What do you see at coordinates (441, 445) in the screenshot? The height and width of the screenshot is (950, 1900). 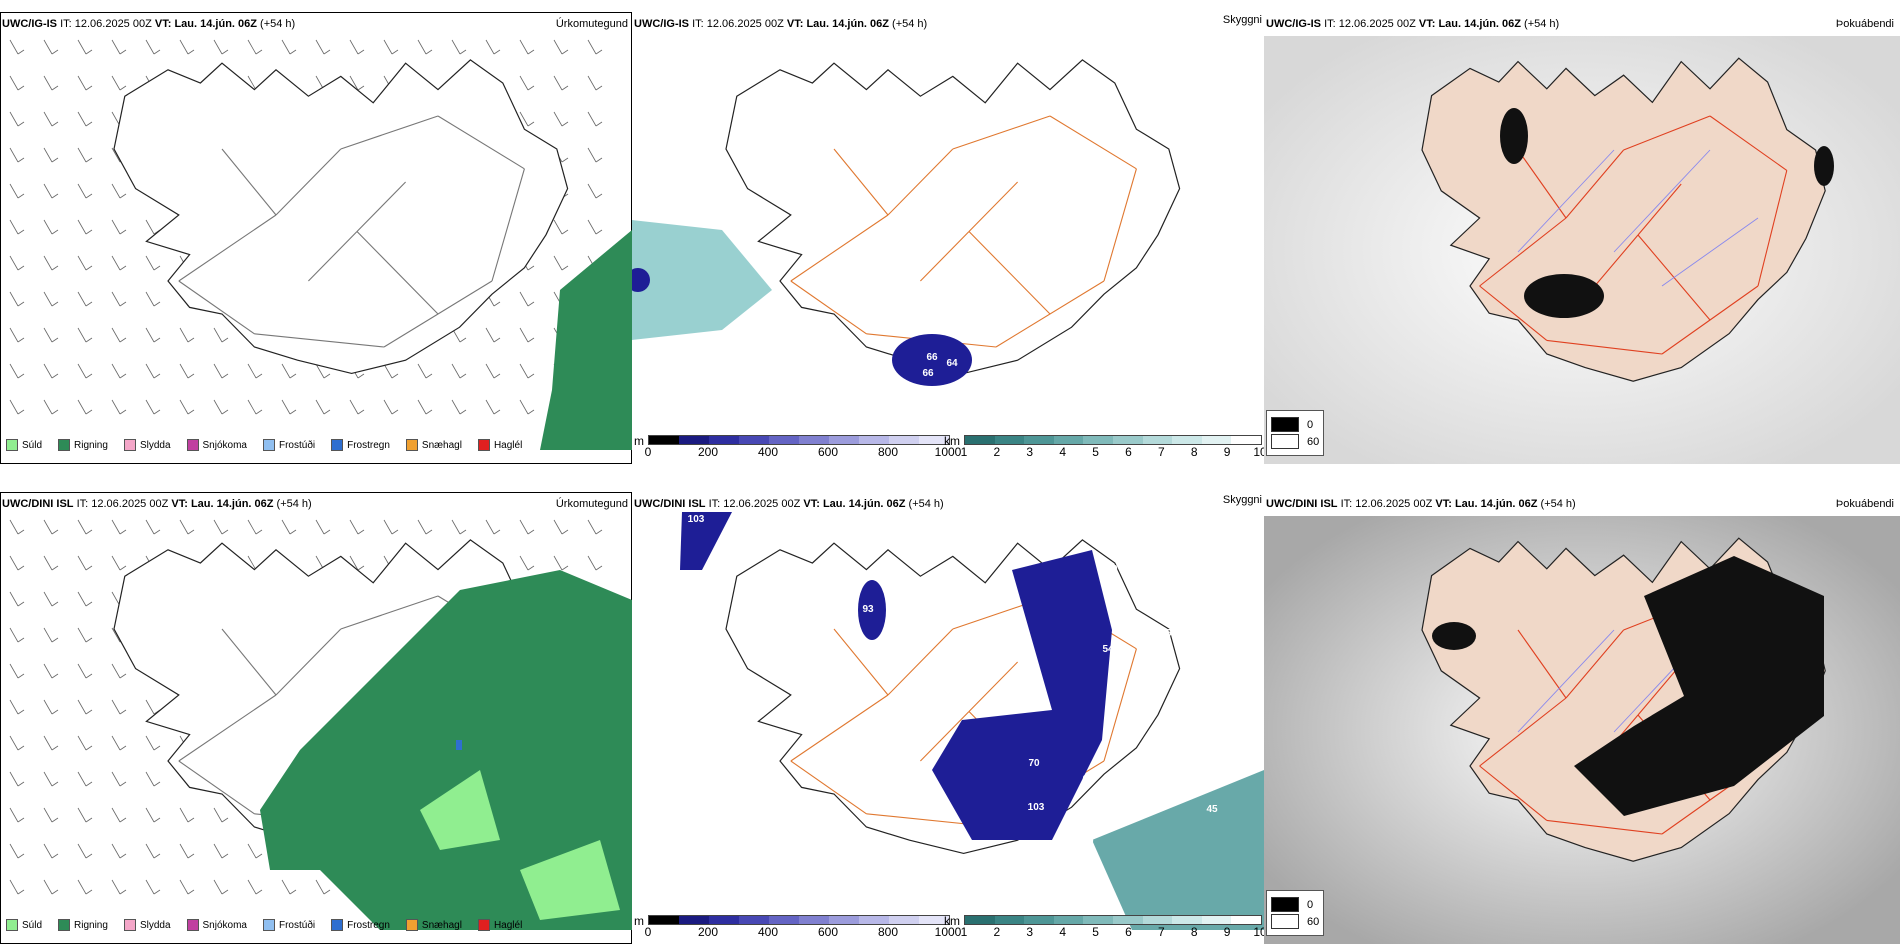 I see `legend-label: Snæhagl` at bounding box center [441, 445].